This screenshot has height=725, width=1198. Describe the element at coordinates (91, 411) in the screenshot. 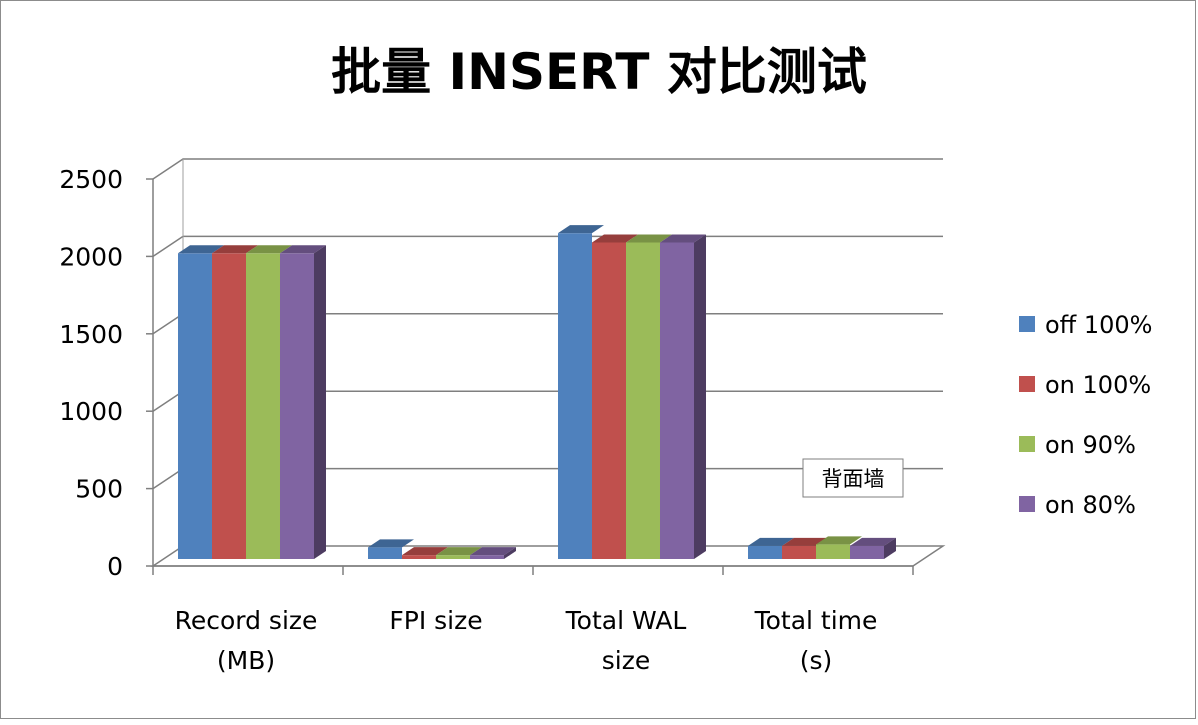

I see `y-tick-label: 1000` at that location.